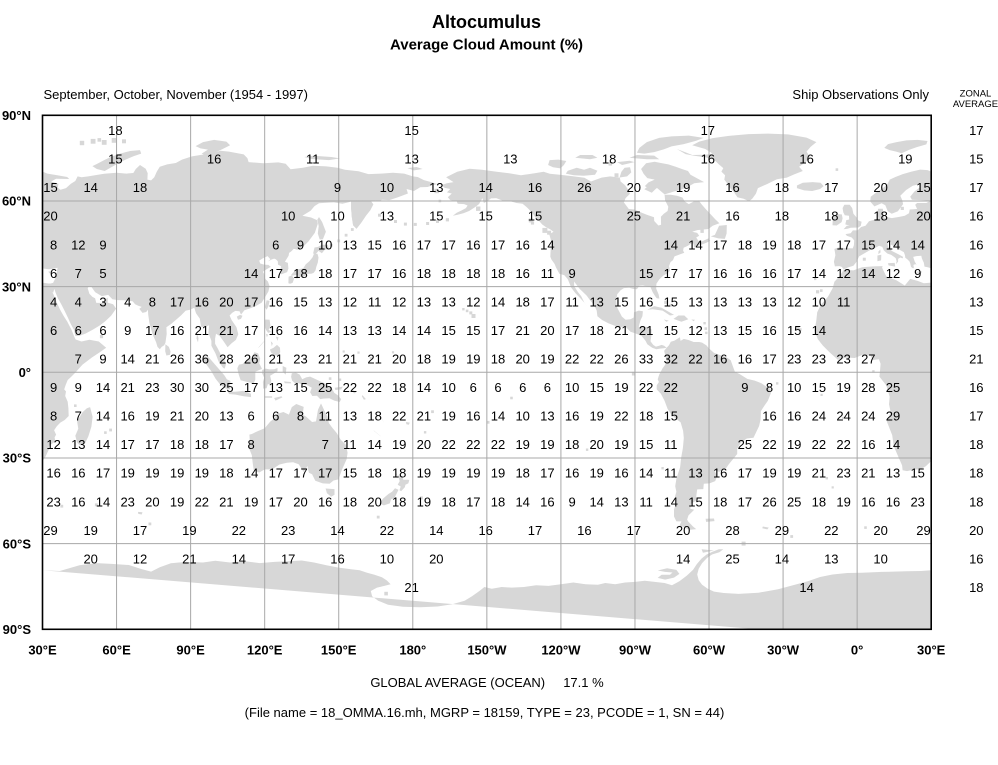  I want to click on svg-text: 180°, so click(412, 650).